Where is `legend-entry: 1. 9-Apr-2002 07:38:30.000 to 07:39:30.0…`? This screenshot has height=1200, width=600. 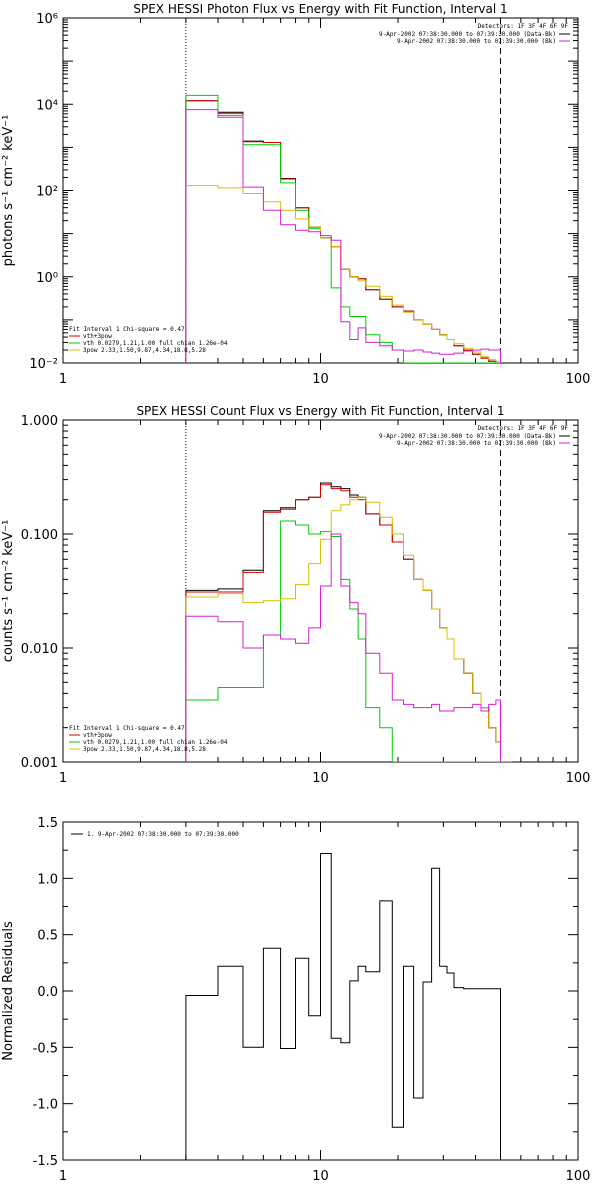 legend-entry: 1. 9-Apr-2002 07:38:30.000 to 07:39:30.0… is located at coordinates (163, 834).